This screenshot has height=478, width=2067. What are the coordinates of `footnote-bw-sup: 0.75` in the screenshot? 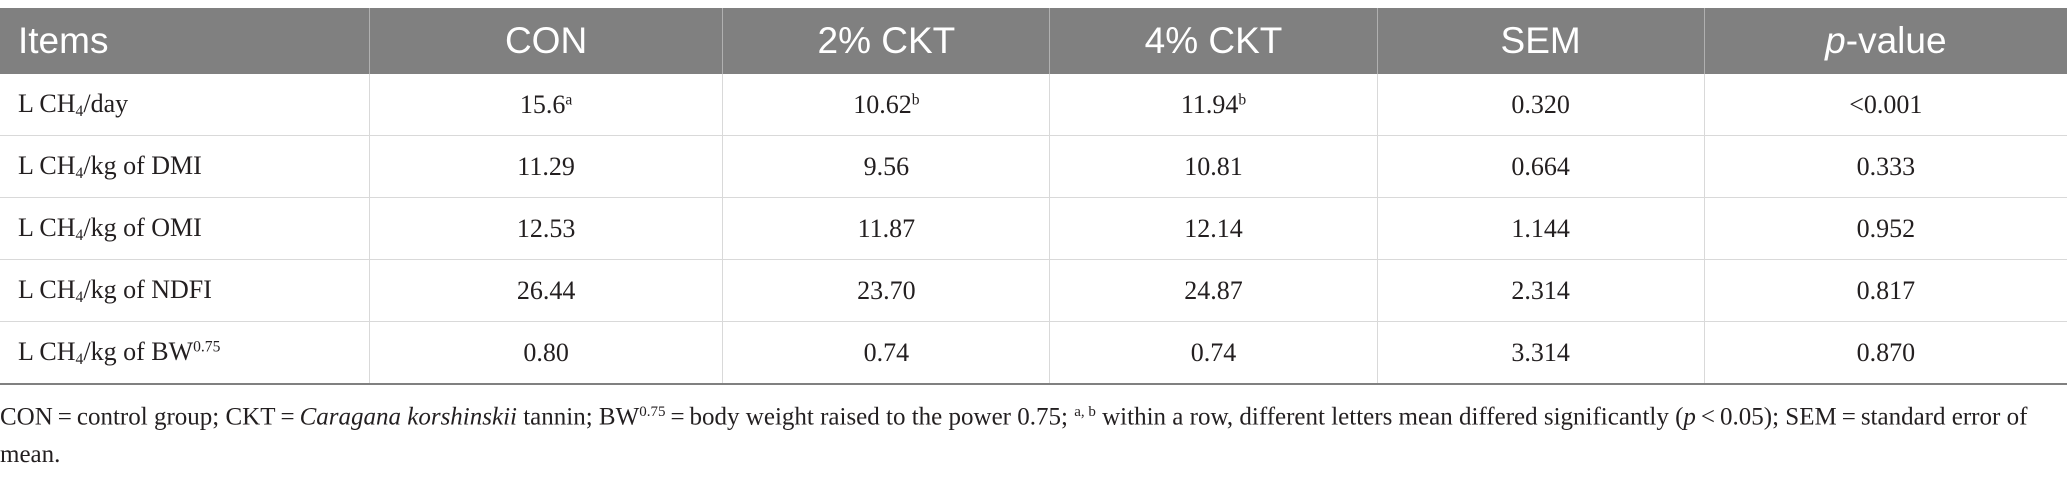 It's located at (652, 412).